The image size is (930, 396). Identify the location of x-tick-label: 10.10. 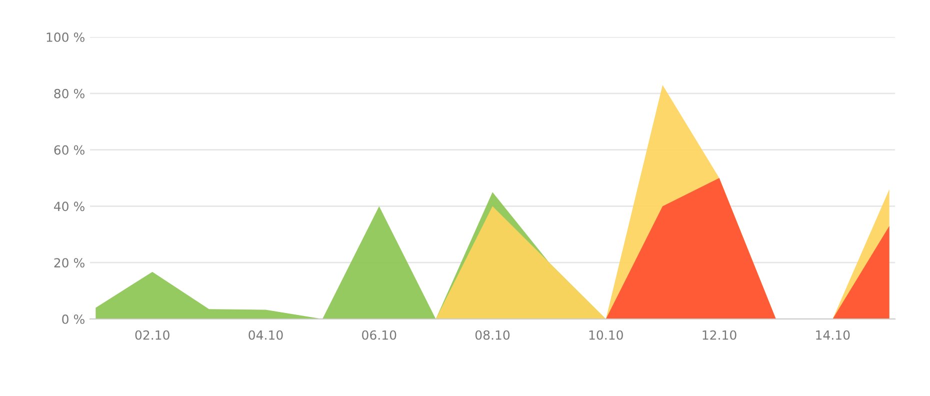
(606, 335).